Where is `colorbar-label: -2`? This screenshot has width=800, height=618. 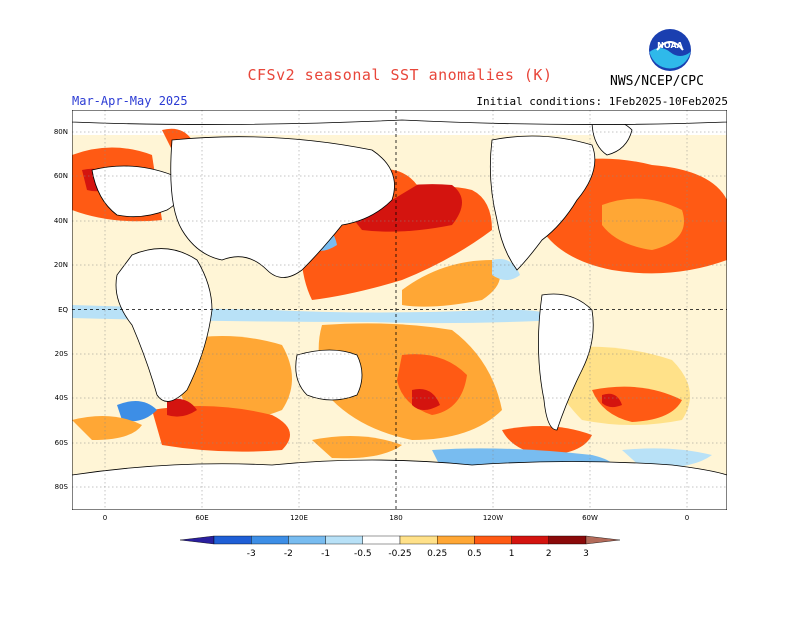
colorbar-label: -2 is located at coordinates (288, 554).